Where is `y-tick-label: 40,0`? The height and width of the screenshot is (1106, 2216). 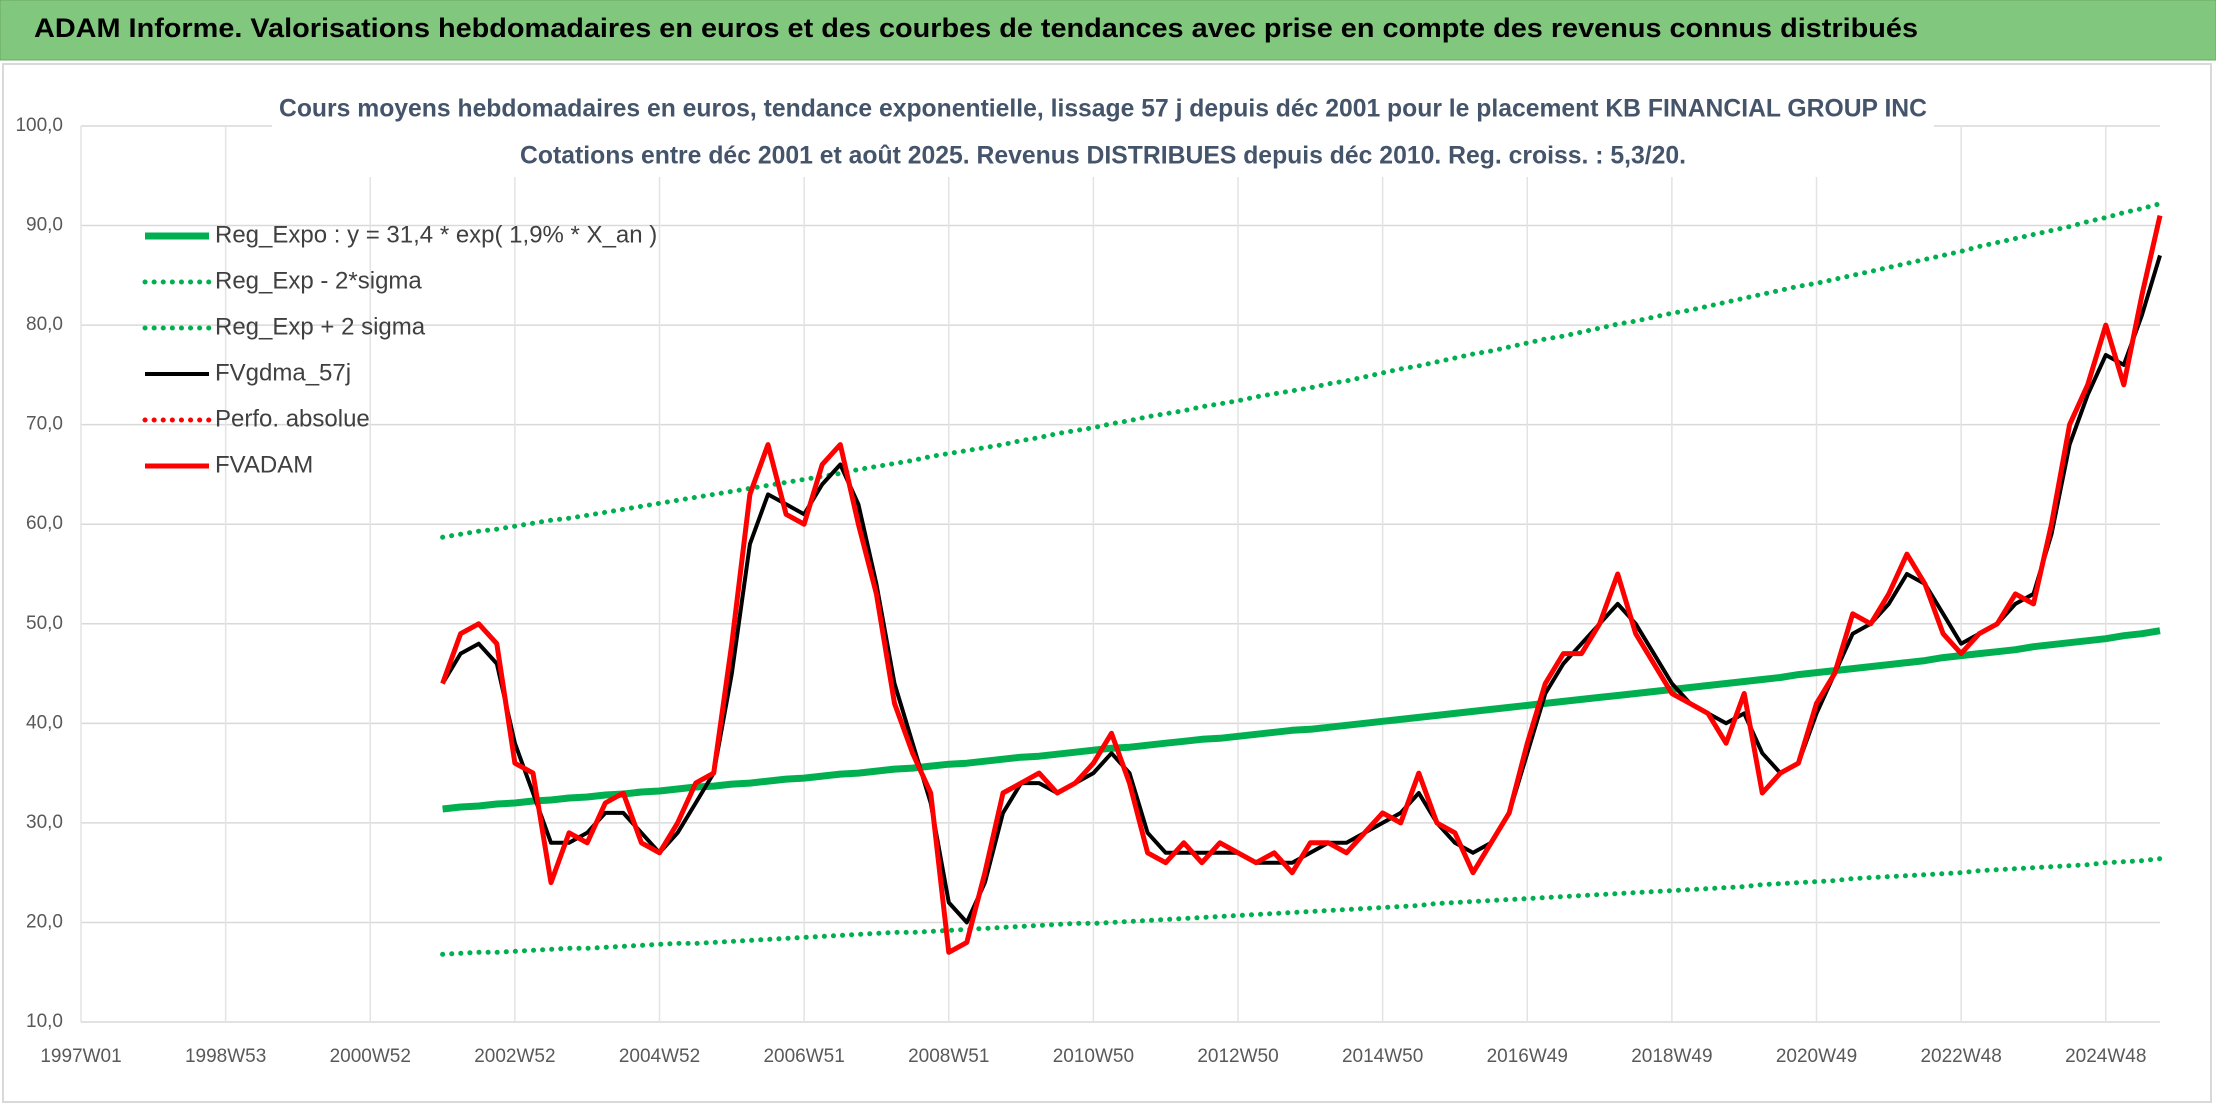
y-tick-label: 40,0 is located at coordinates (44, 722).